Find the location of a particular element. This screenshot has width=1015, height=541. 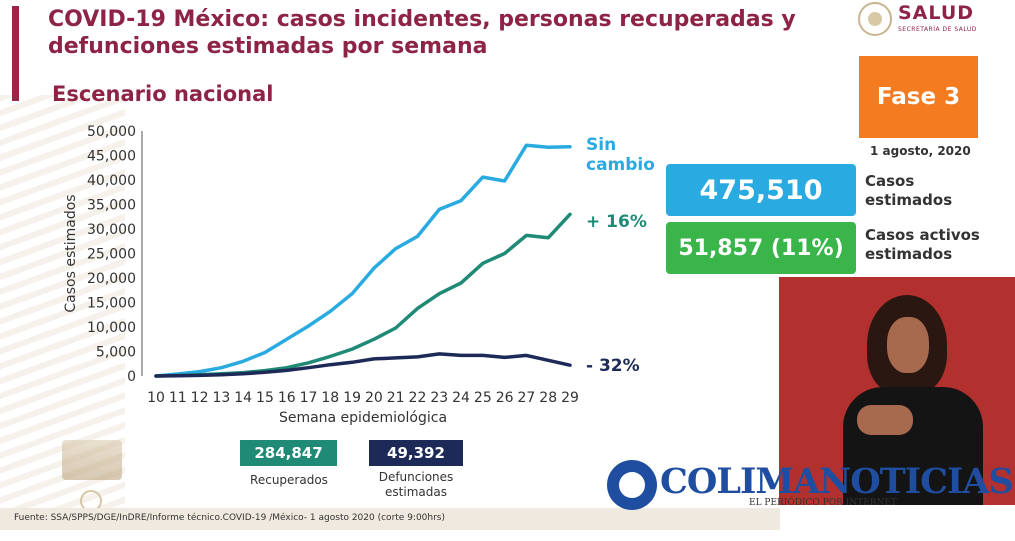

y-tick-label: 30,000 is located at coordinates (111, 230).